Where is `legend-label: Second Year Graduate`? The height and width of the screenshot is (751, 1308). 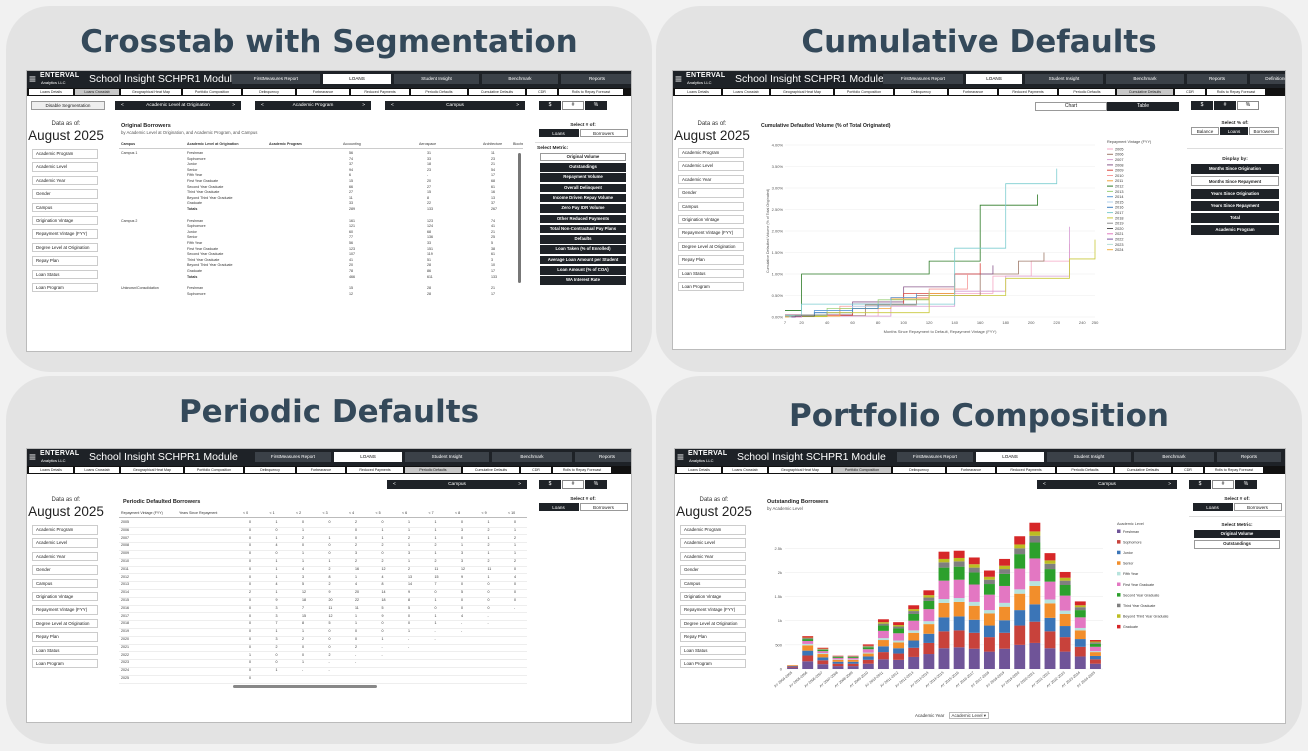
legend-label: Second Year Graduate is located at coordinates (1141, 595).